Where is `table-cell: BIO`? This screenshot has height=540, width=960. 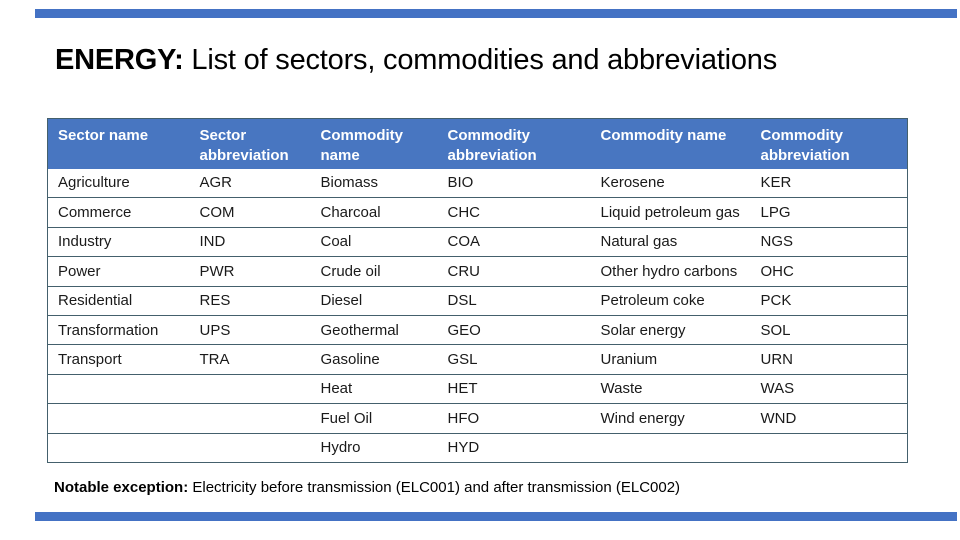 table-cell: BIO is located at coordinates (514, 183).